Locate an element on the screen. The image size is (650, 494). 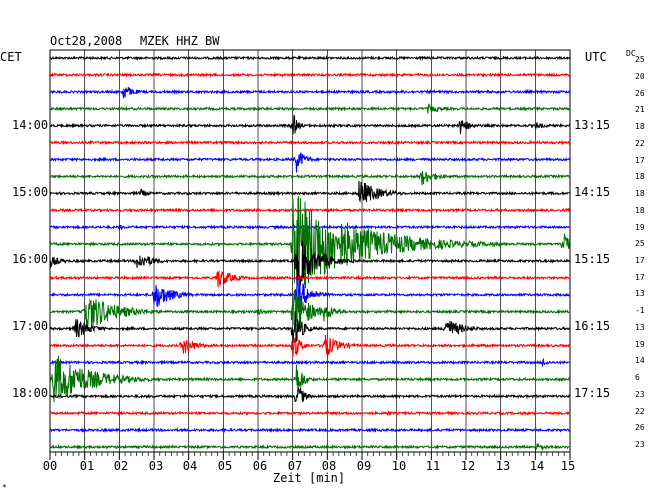
utc-hour-label: 13:15 is located at coordinates (592, 125).